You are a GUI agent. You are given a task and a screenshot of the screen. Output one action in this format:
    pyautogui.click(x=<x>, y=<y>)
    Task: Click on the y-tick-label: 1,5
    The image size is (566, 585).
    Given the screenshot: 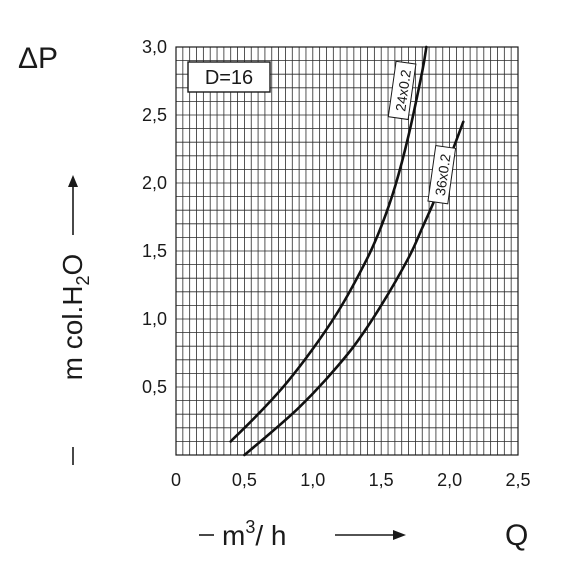 What is the action you would take?
    pyautogui.click(x=154, y=251)
    